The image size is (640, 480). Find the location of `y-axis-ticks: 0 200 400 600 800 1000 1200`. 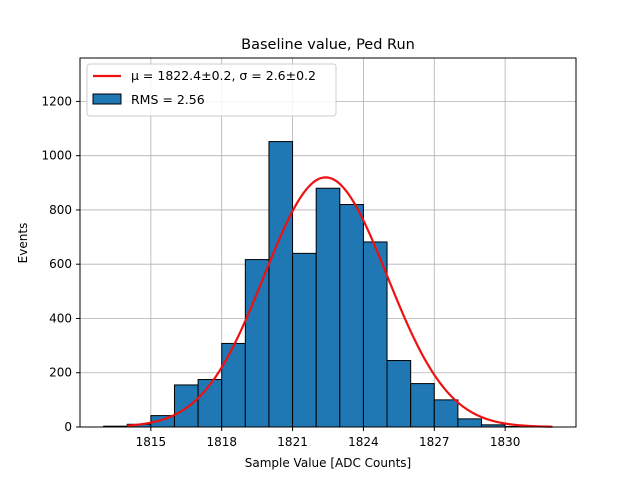

y-axis-ticks: 0 200 400 600 800 1000 1200 is located at coordinates (60, 264).